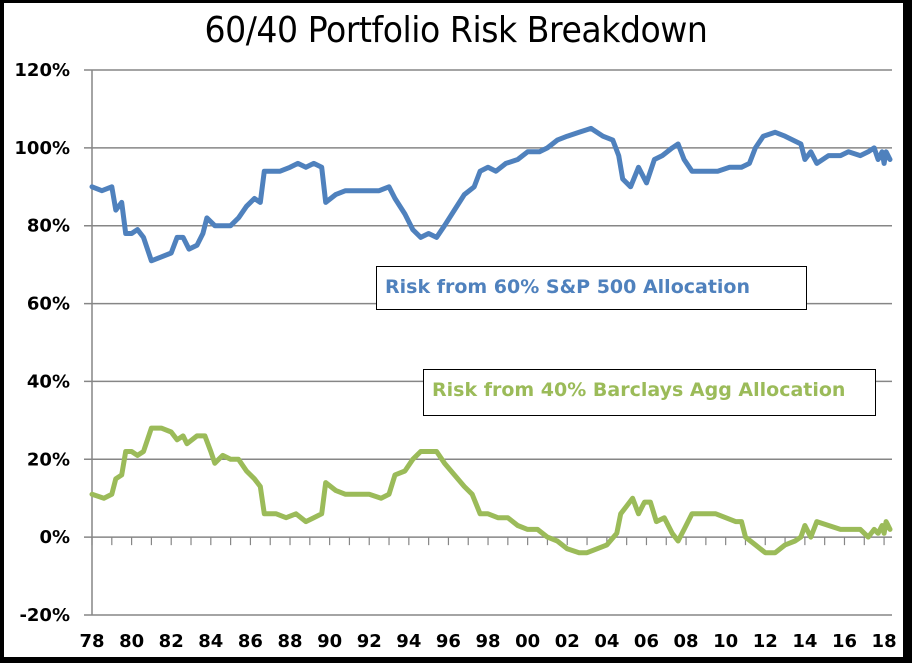 This screenshot has height=663, width=912. I want to click on y-tick-label: 20%, so click(48, 459).